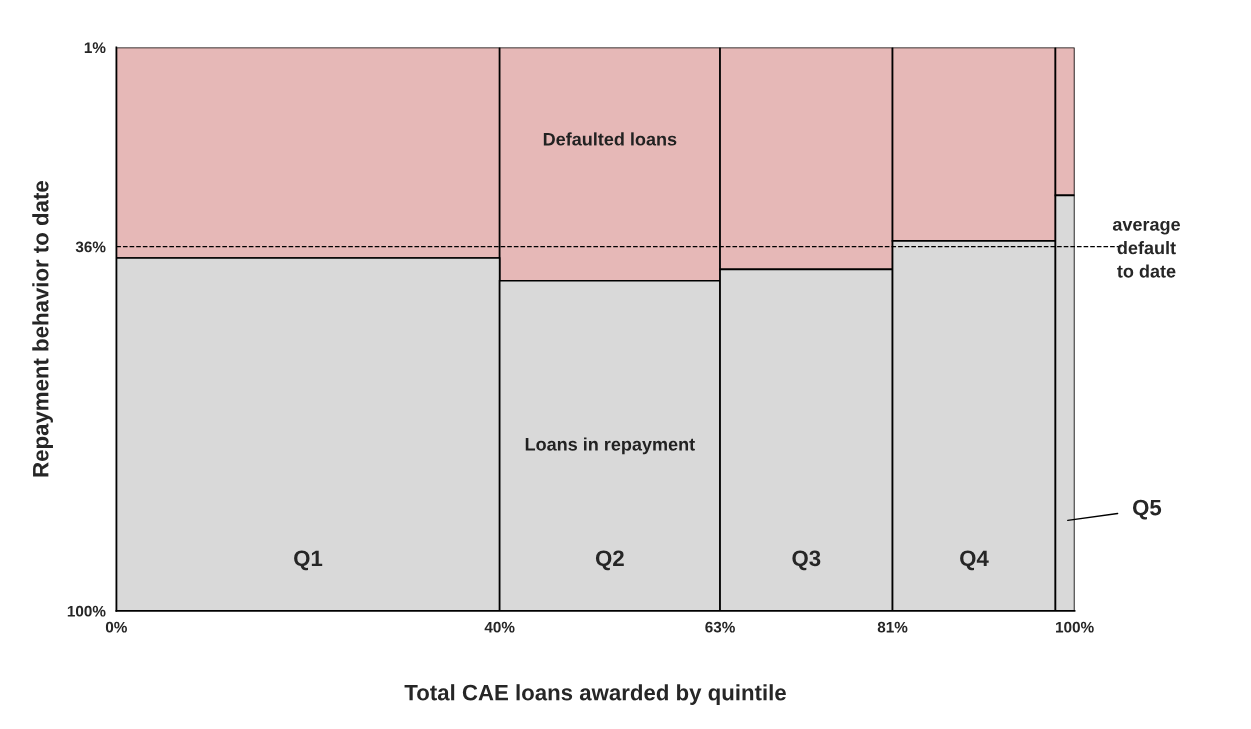 This screenshot has width=1251, height=729. What do you see at coordinates (1147, 509) in the screenshot?
I see `text: Q5` at bounding box center [1147, 509].